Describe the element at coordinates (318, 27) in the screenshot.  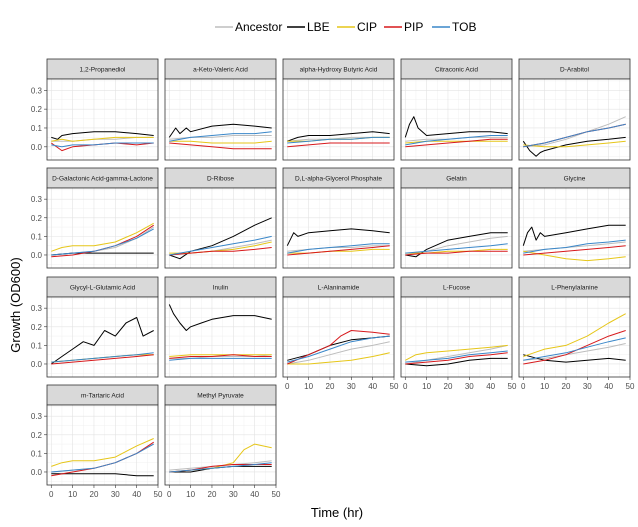
I see `legend-label: LBE` at that location.